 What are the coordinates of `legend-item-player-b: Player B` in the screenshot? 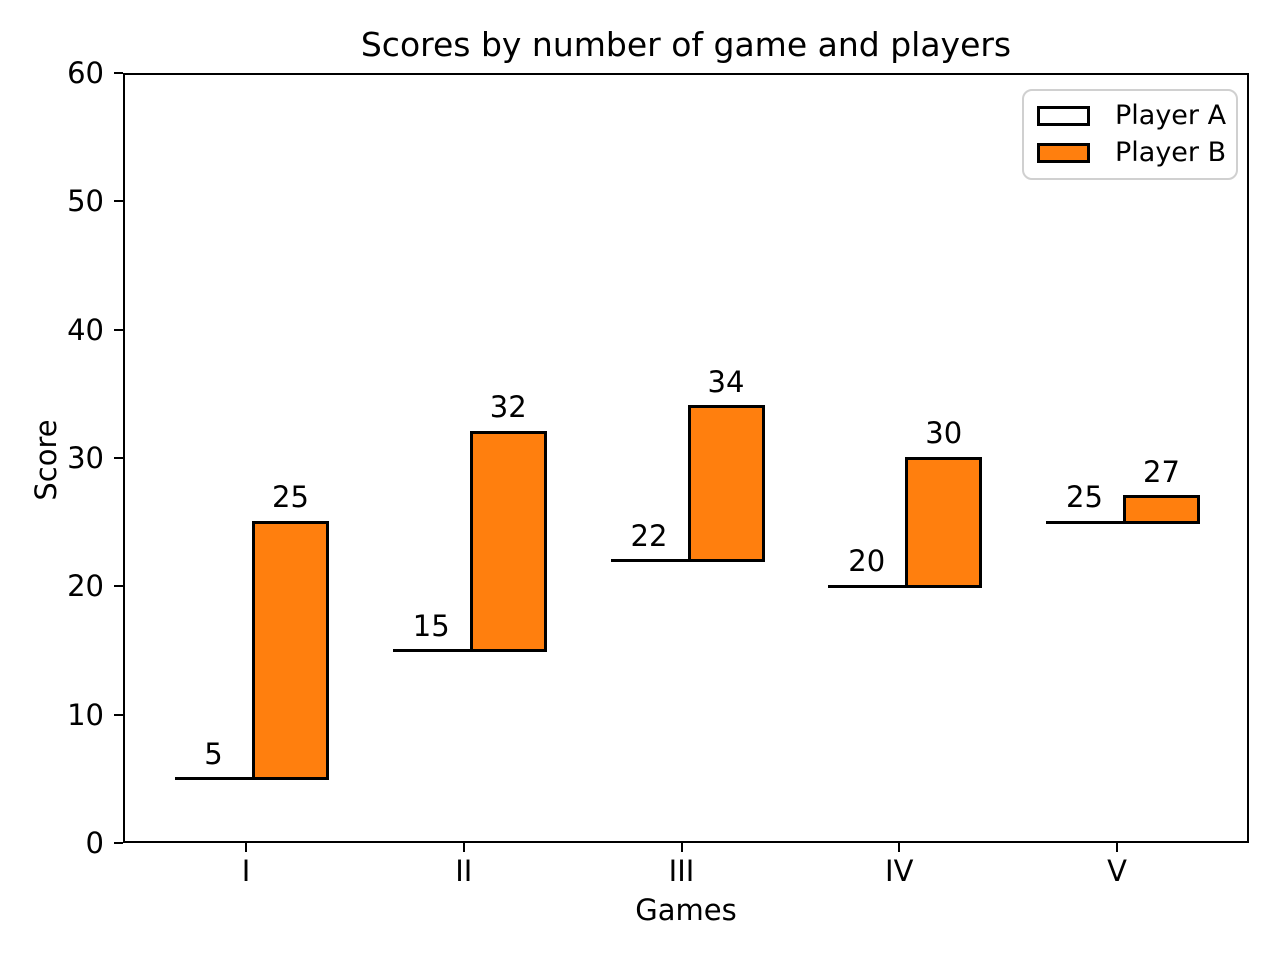 It's located at (1136, 153).